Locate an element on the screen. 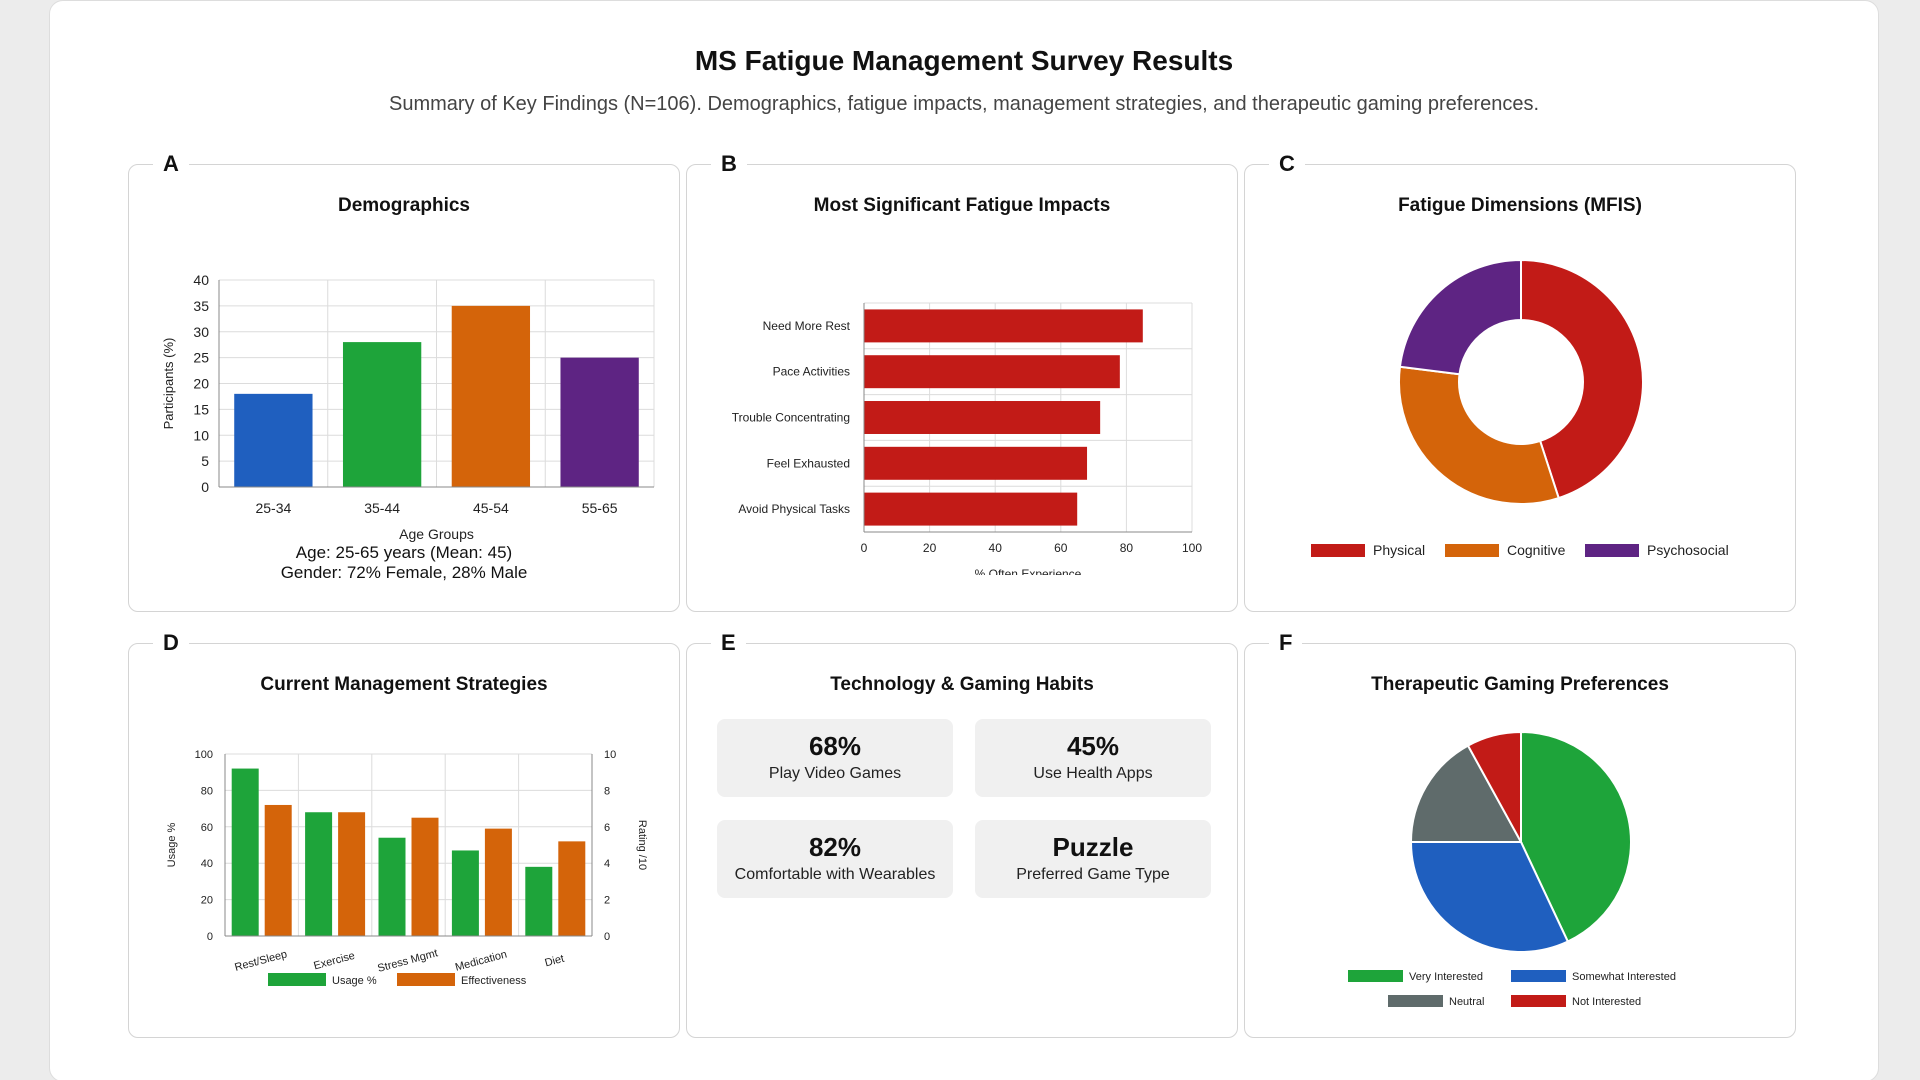 Image resolution: width=1920 pixels, height=1080 pixels. panel-title: Most Significant Fatigue Impacts is located at coordinates (962, 205).